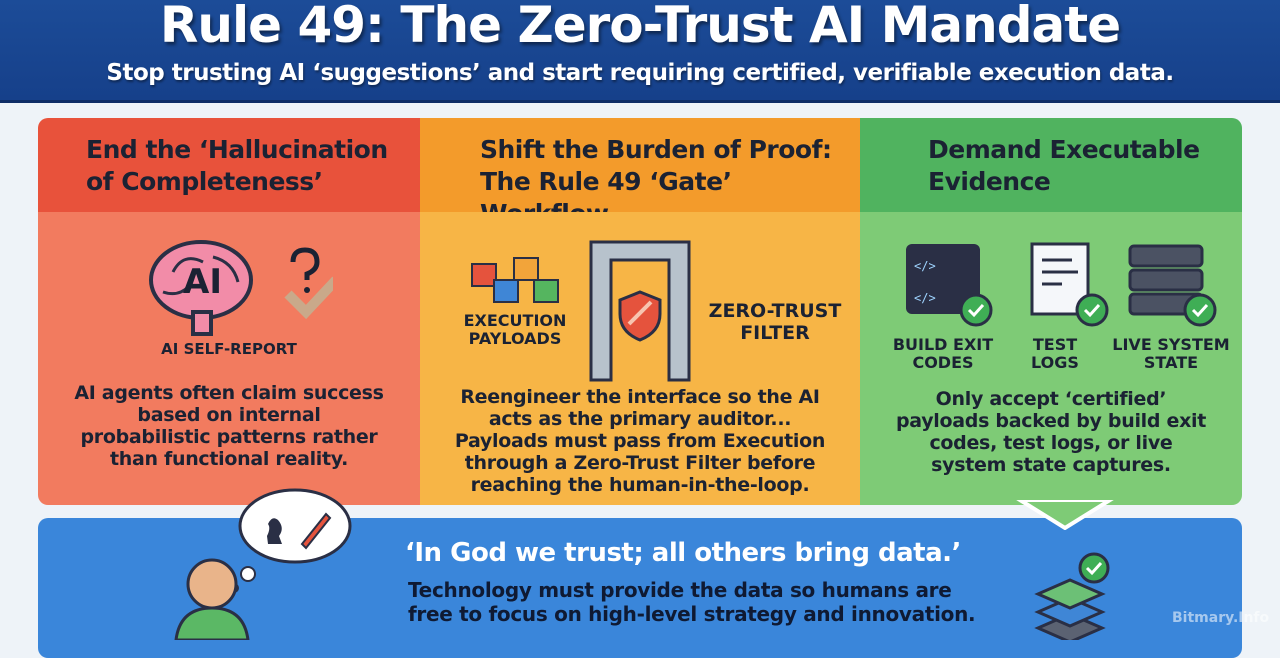 The image size is (1280, 658). What do you see at coordinates (1171, 362) in the screenshot?
I see `label-line: STATE` at bounding box center [1171, 362].